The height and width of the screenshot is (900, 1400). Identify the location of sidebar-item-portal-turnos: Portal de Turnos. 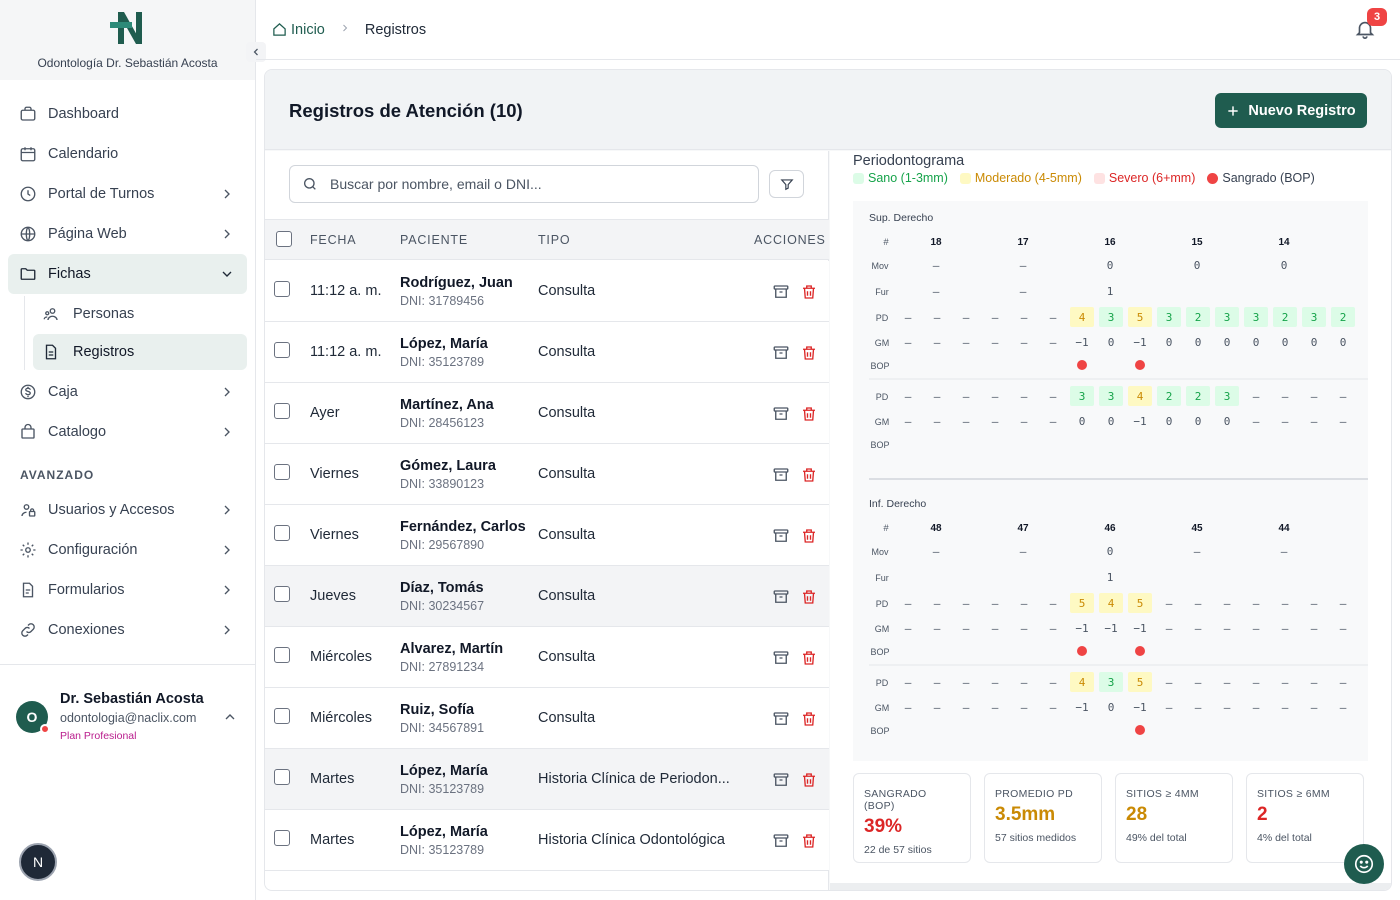
(127, 194).